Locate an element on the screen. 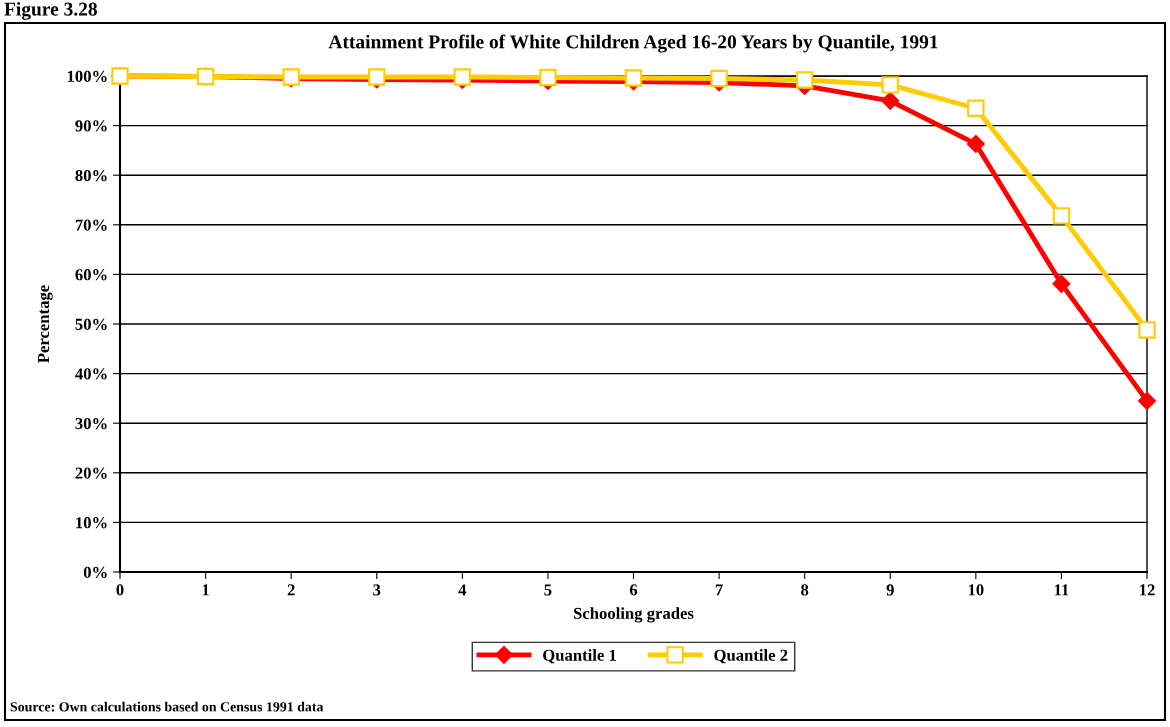 This screenshot has width=1170, height=727. legend-label: Quantile 2 is located at coordinates (751, 656).